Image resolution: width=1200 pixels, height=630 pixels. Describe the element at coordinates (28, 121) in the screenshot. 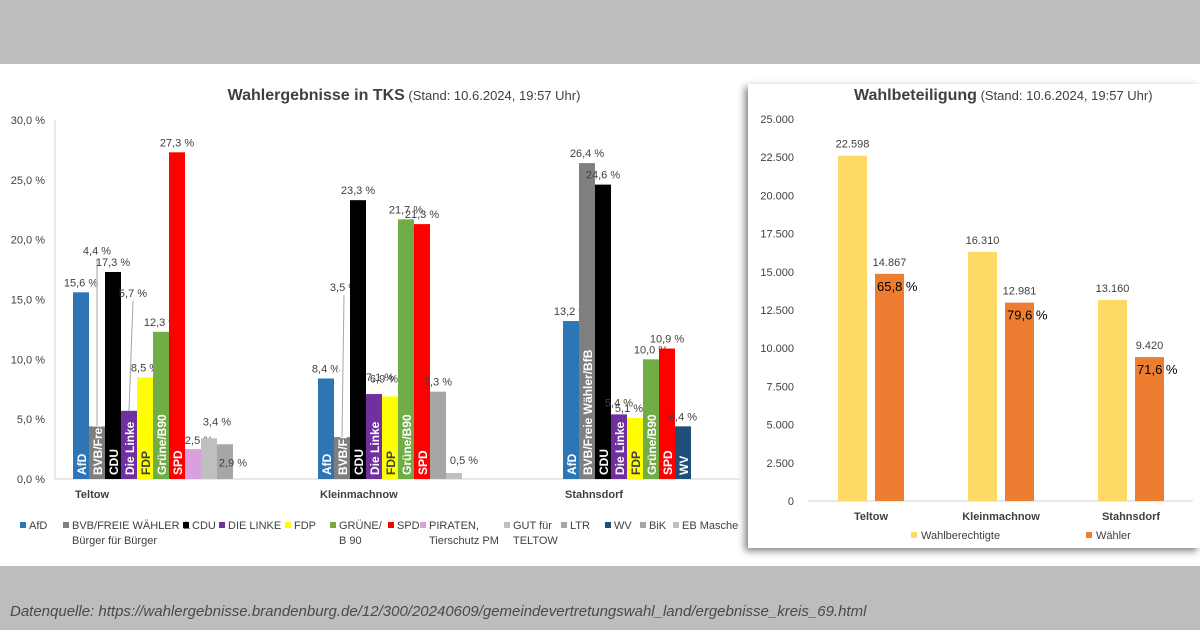

I see `y-tick-label: 30,0 %` at that location.